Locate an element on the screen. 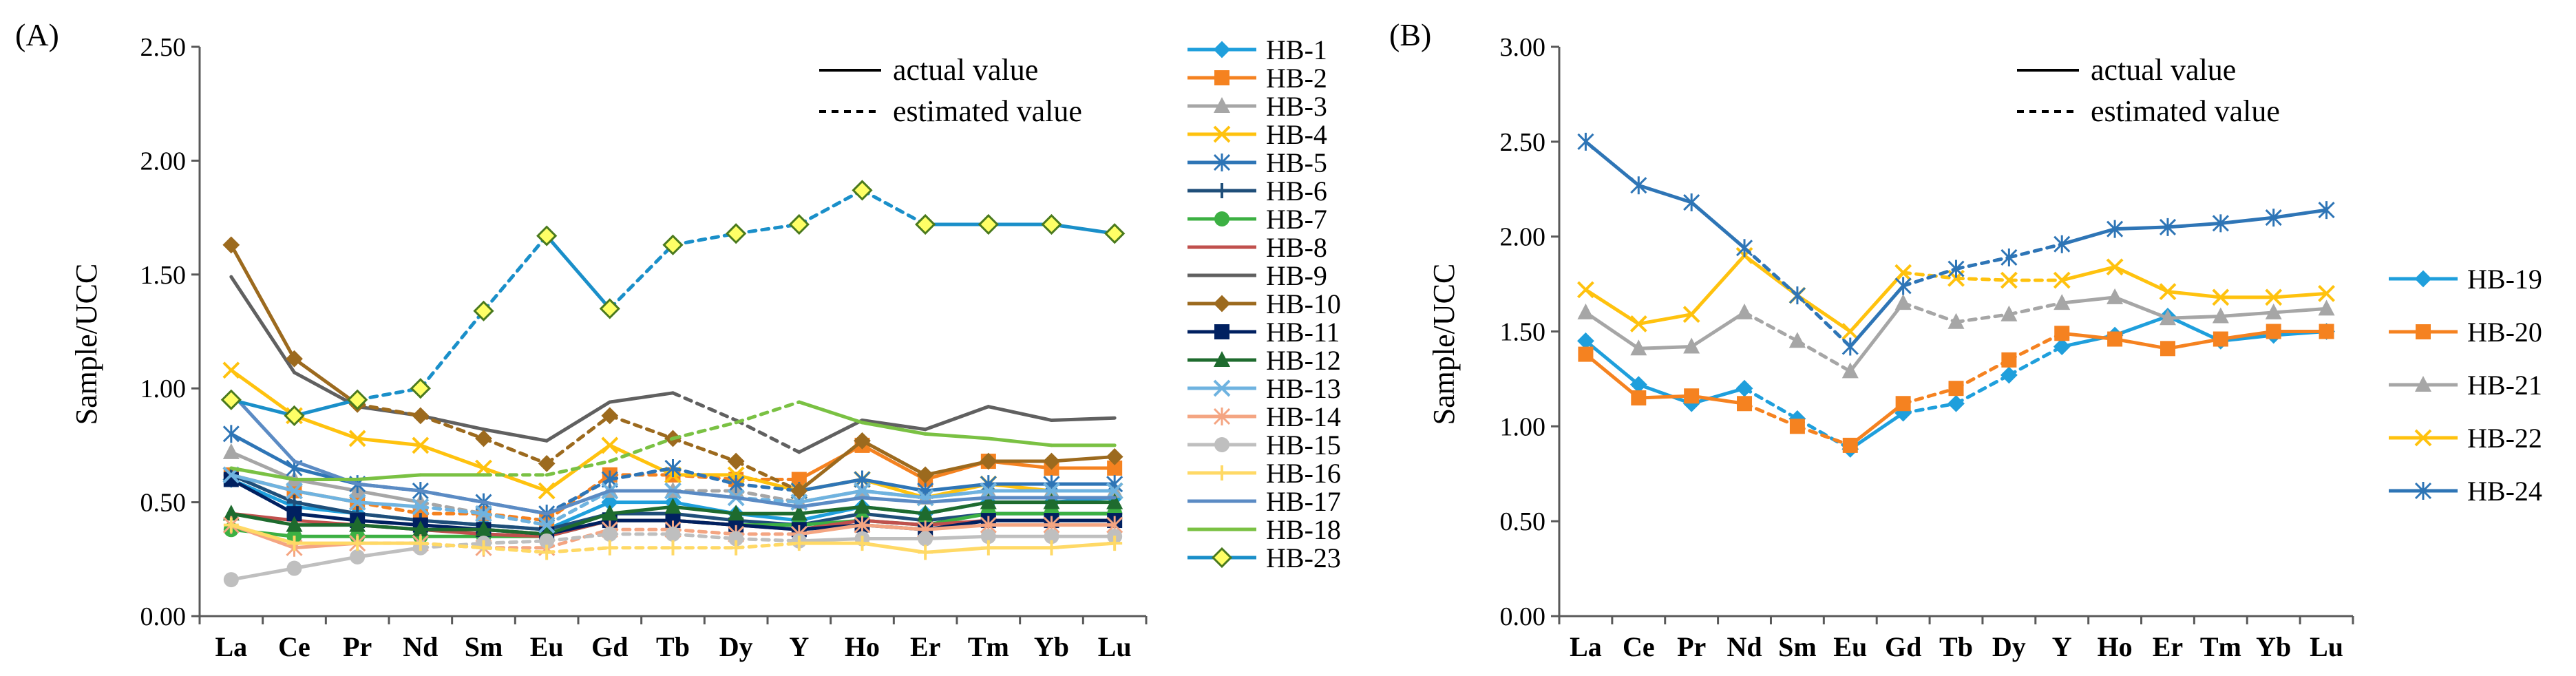  legend-label: HB-3 is located at coordinates (1297, 106).